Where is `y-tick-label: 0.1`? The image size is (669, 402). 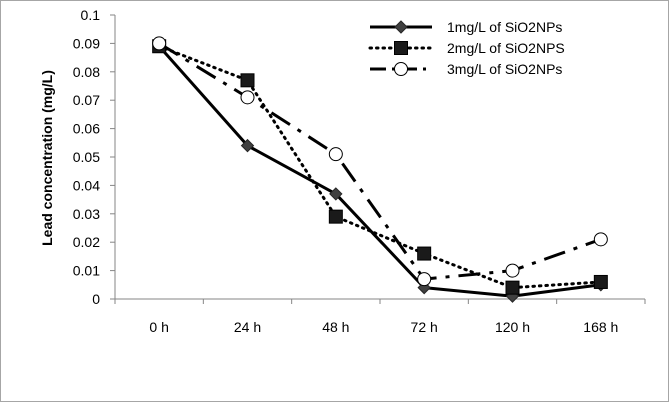
y-tick-label: 0.1 is located at coordinates (91, 15).